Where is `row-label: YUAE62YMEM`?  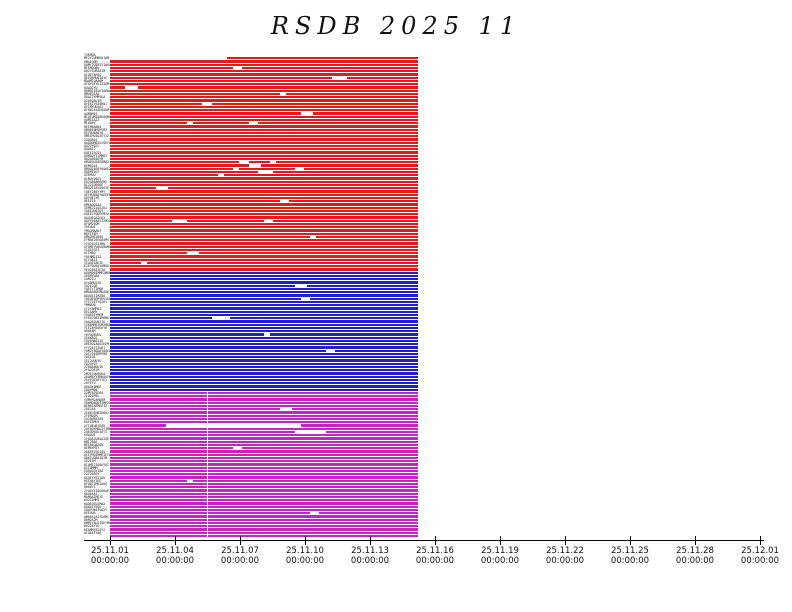
row-label: YUAE62YMEM is located at coordinates (94, 315).